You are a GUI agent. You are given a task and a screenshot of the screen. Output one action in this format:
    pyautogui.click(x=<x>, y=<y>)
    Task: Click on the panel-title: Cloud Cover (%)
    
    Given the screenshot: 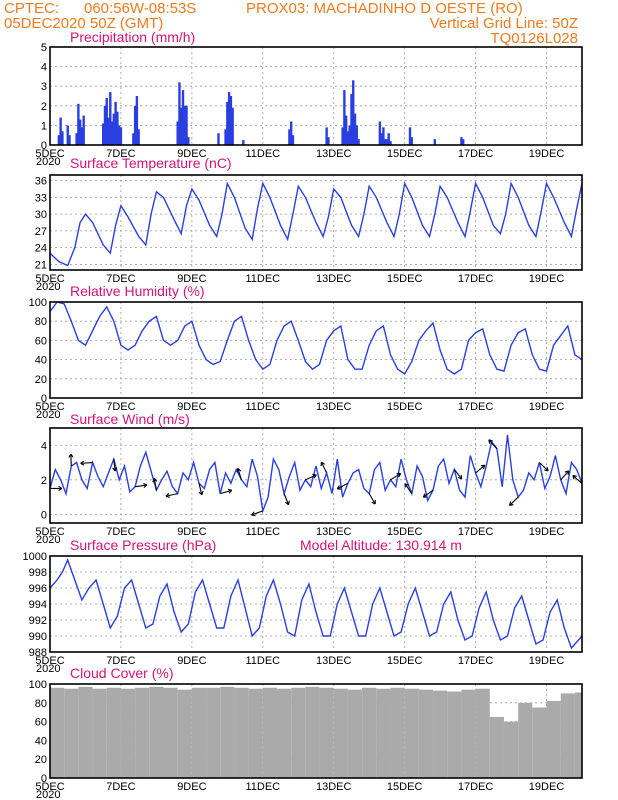 What is the action you would take?
    pyautogui.click(x=121, y=673)
    